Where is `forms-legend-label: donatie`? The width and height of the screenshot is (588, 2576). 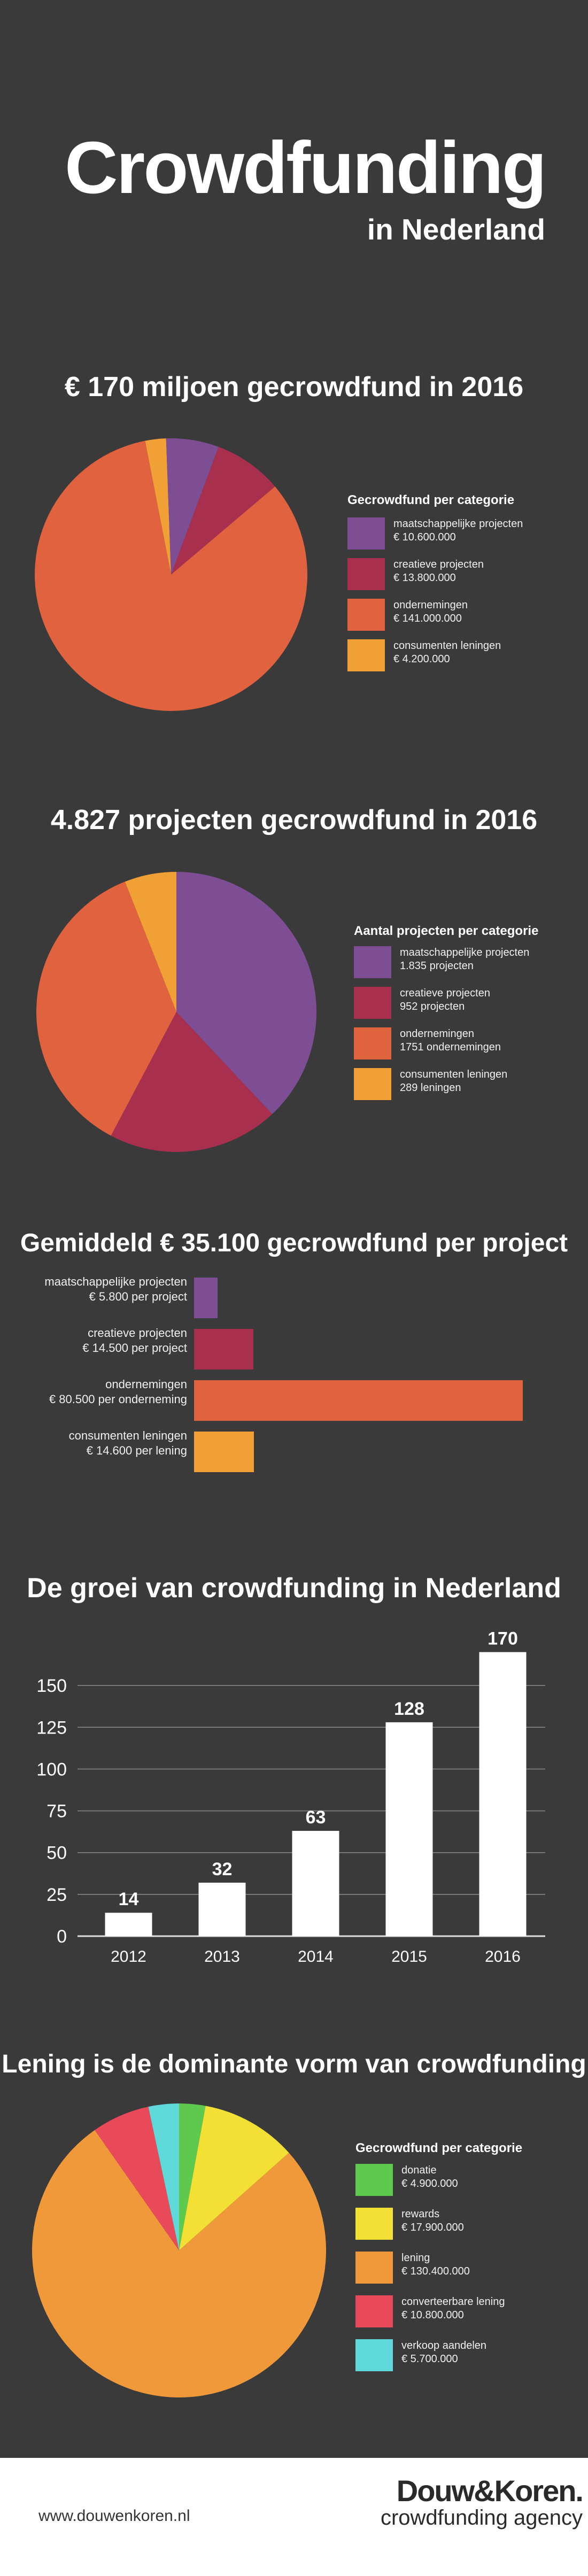
forms-legend-label: donatie is located at coordinates (419, 2170).